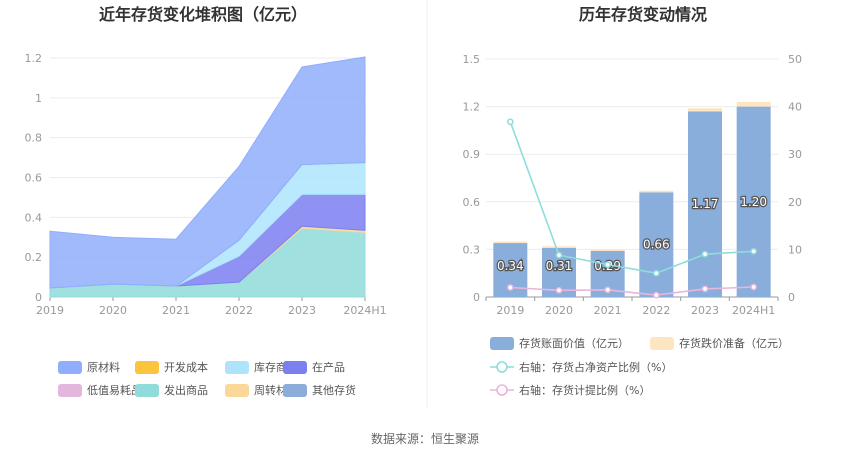  What do you see at coordinates (510, 266) in the screenshot?
I see `bar-value-label: 0.34` at bounding box center [510, 266].